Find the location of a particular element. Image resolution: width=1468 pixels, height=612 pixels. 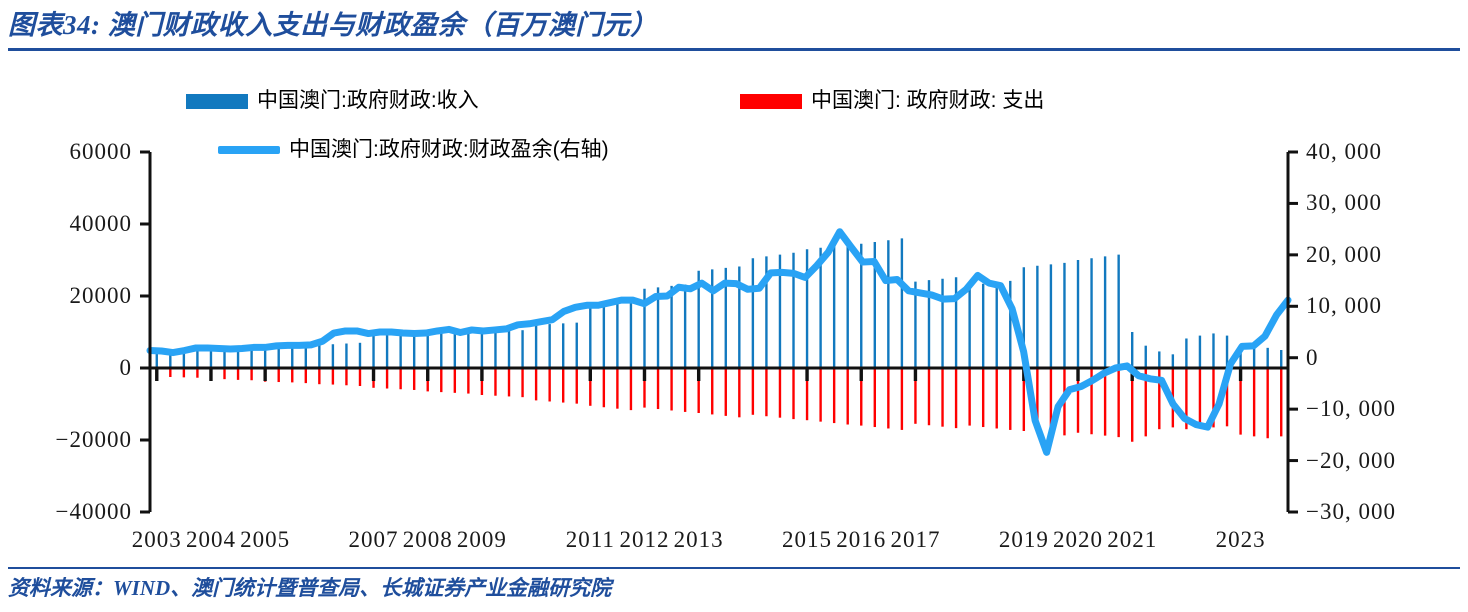

x-axis-tick-label: 2012 is located at coordinates (644, 539).